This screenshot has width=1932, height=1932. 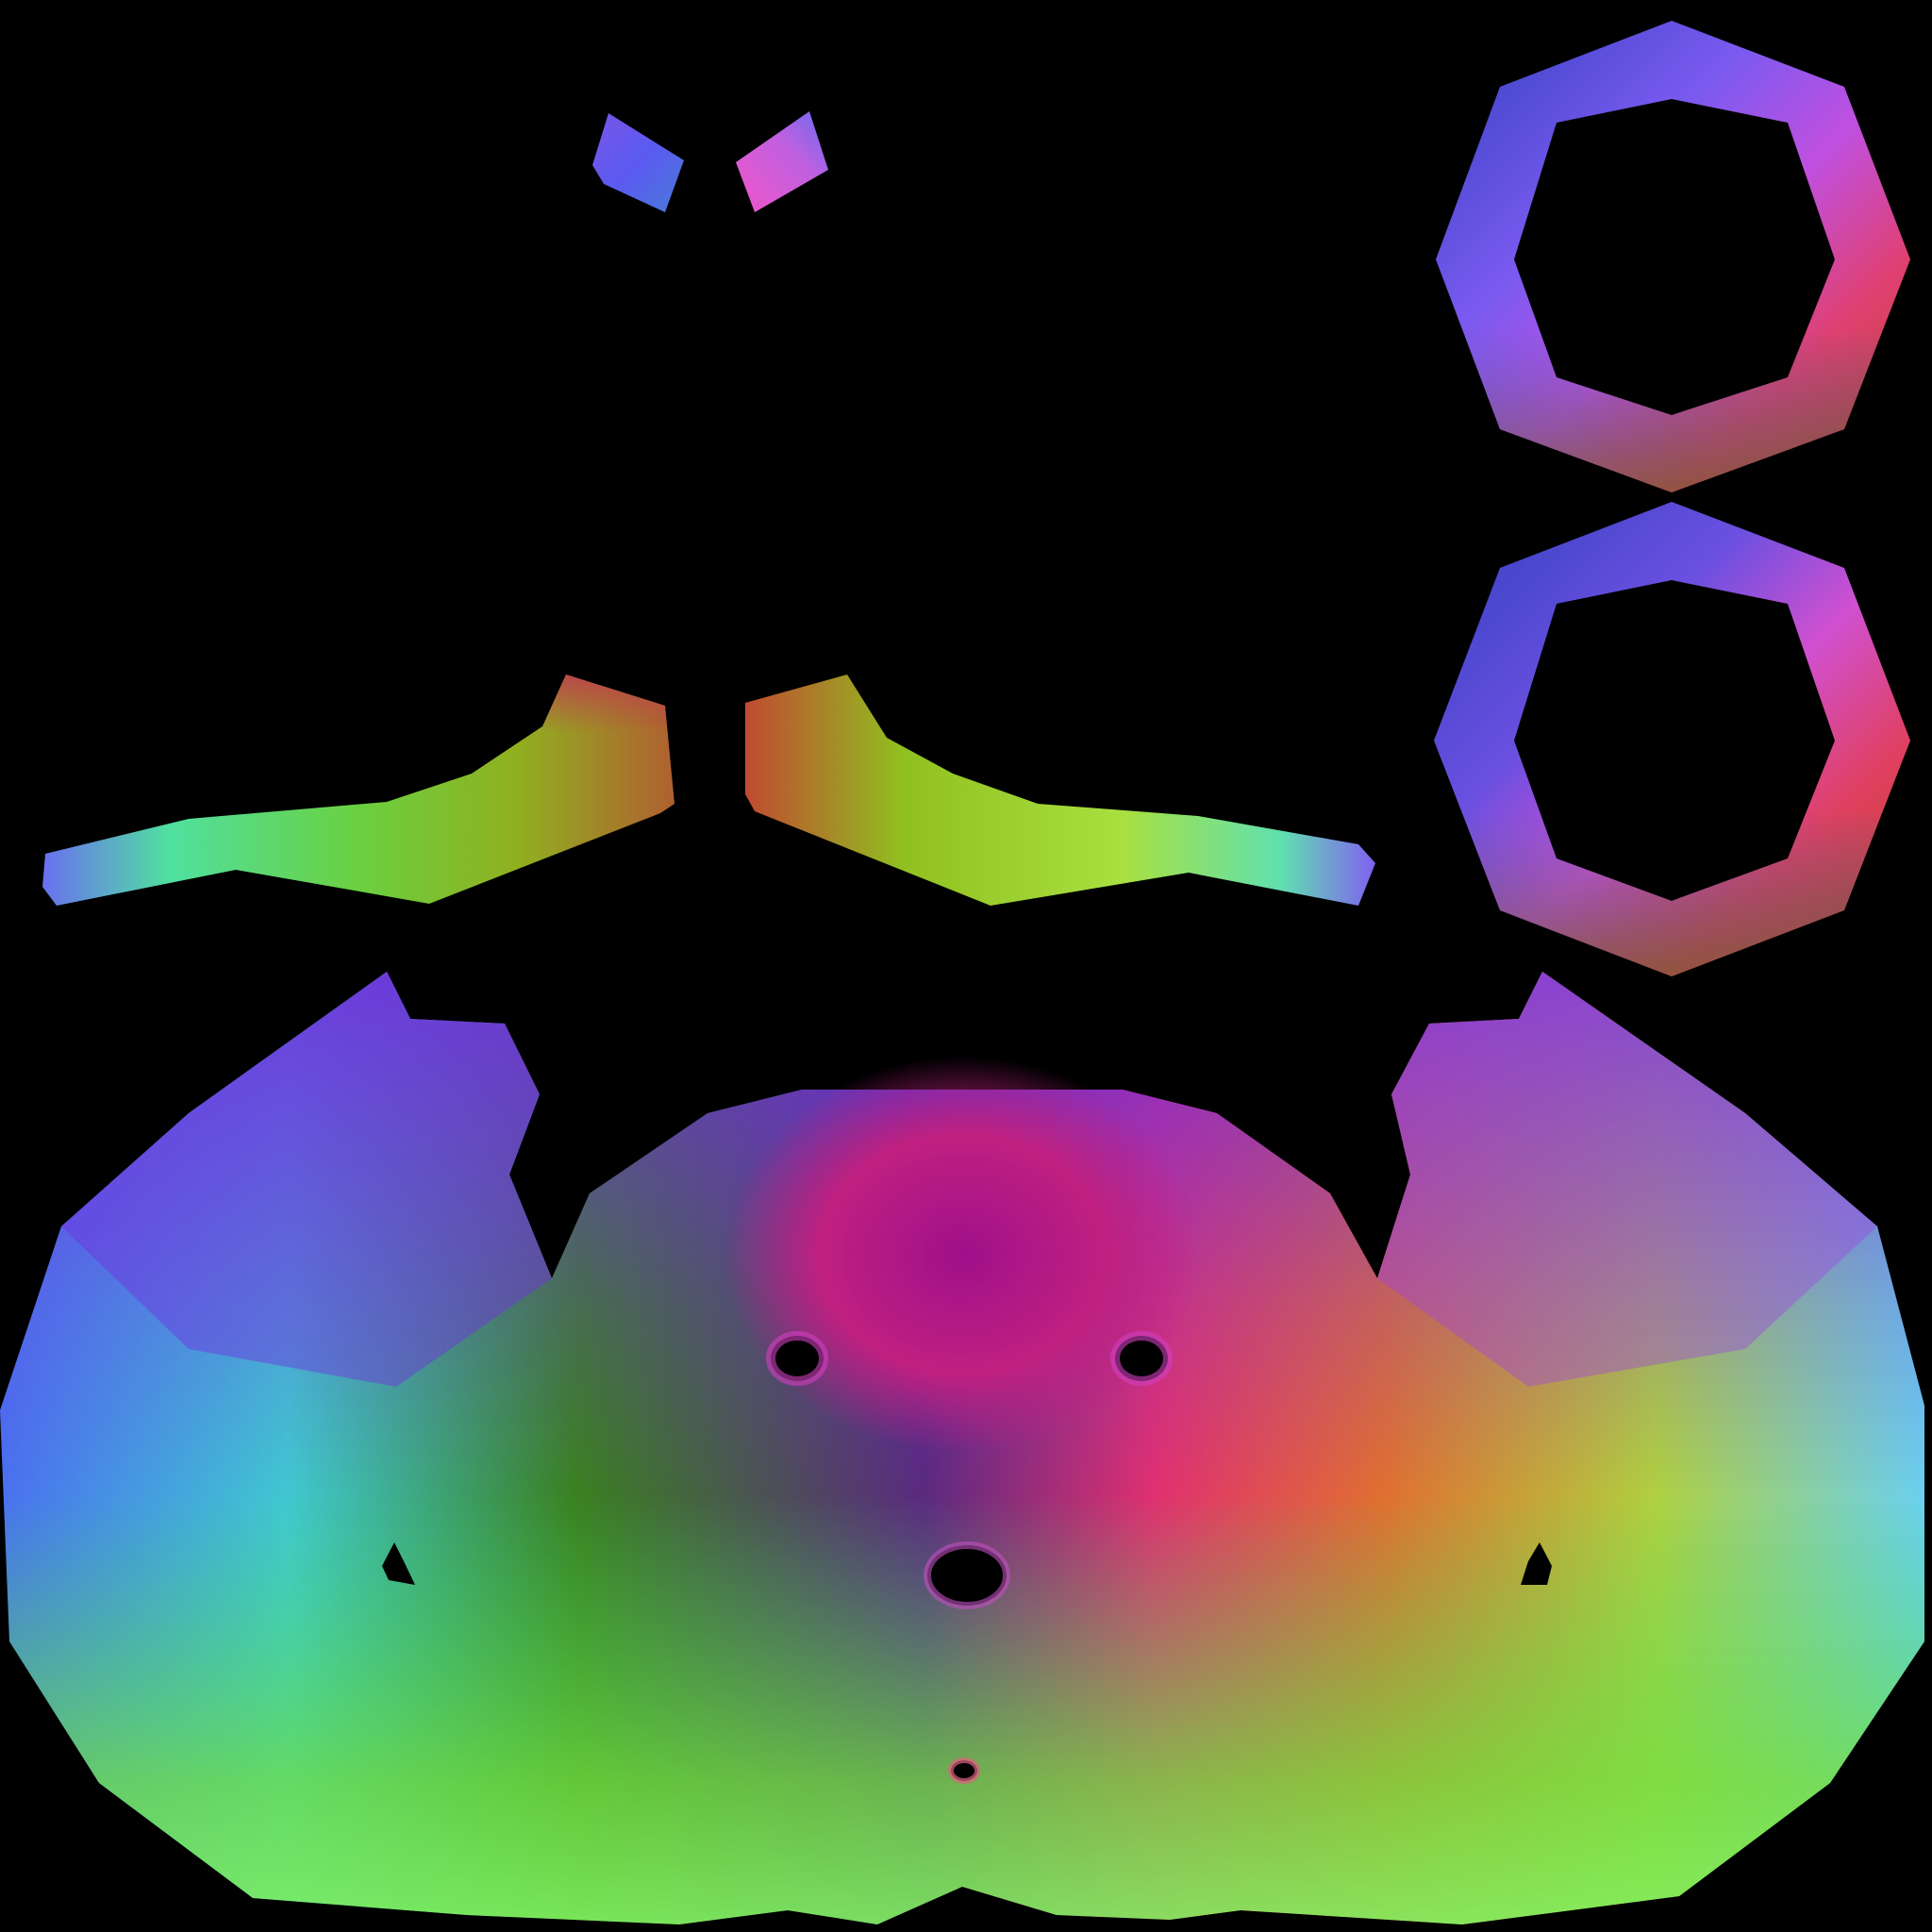 I want to click on uv-hole-notch-right, so click(x=1537, y=1564).